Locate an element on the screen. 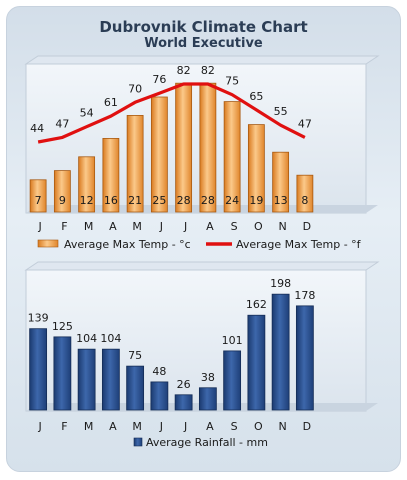 This screenshot has height=480, width=407. temp-f-data-label: 61 is located at coordinates (111, 102).